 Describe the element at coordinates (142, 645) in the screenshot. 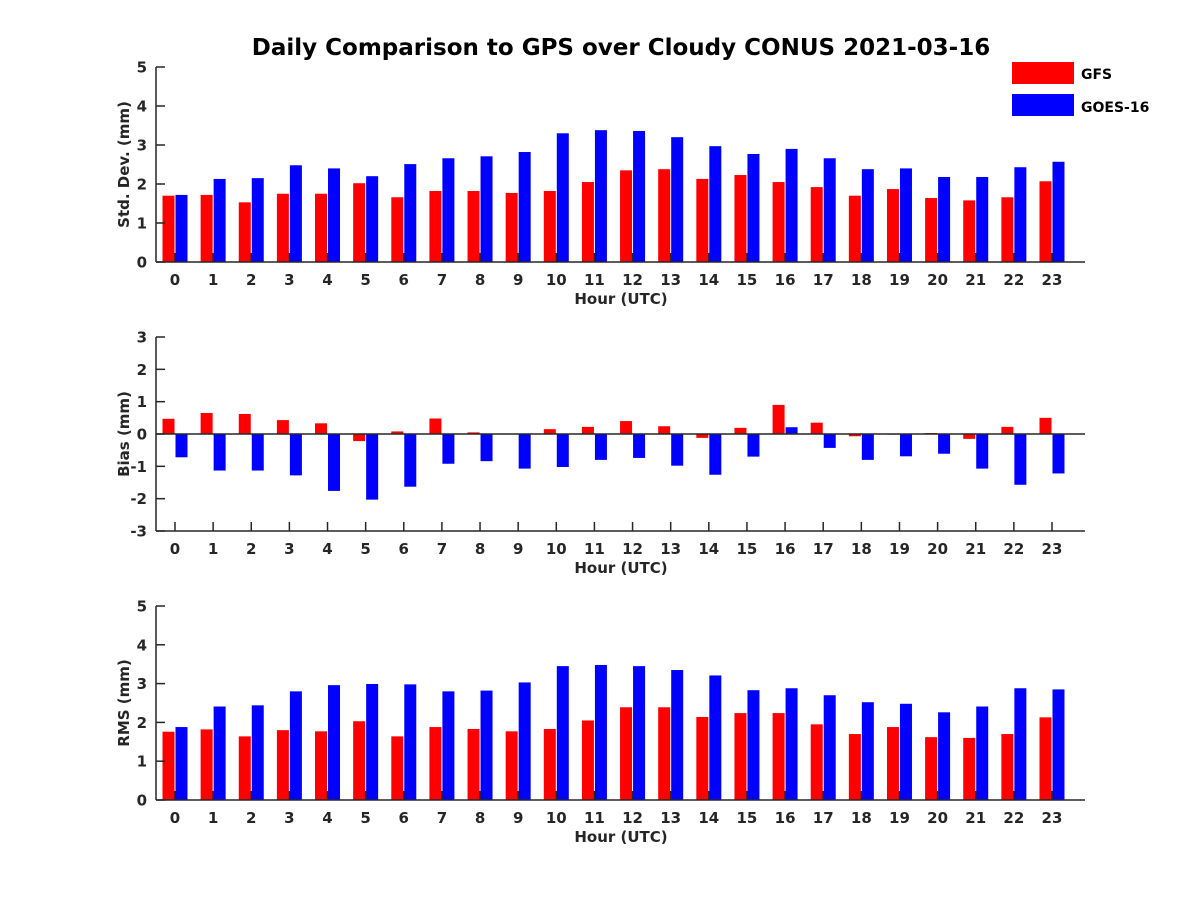

I see `y-tick-label: 4` at that location.